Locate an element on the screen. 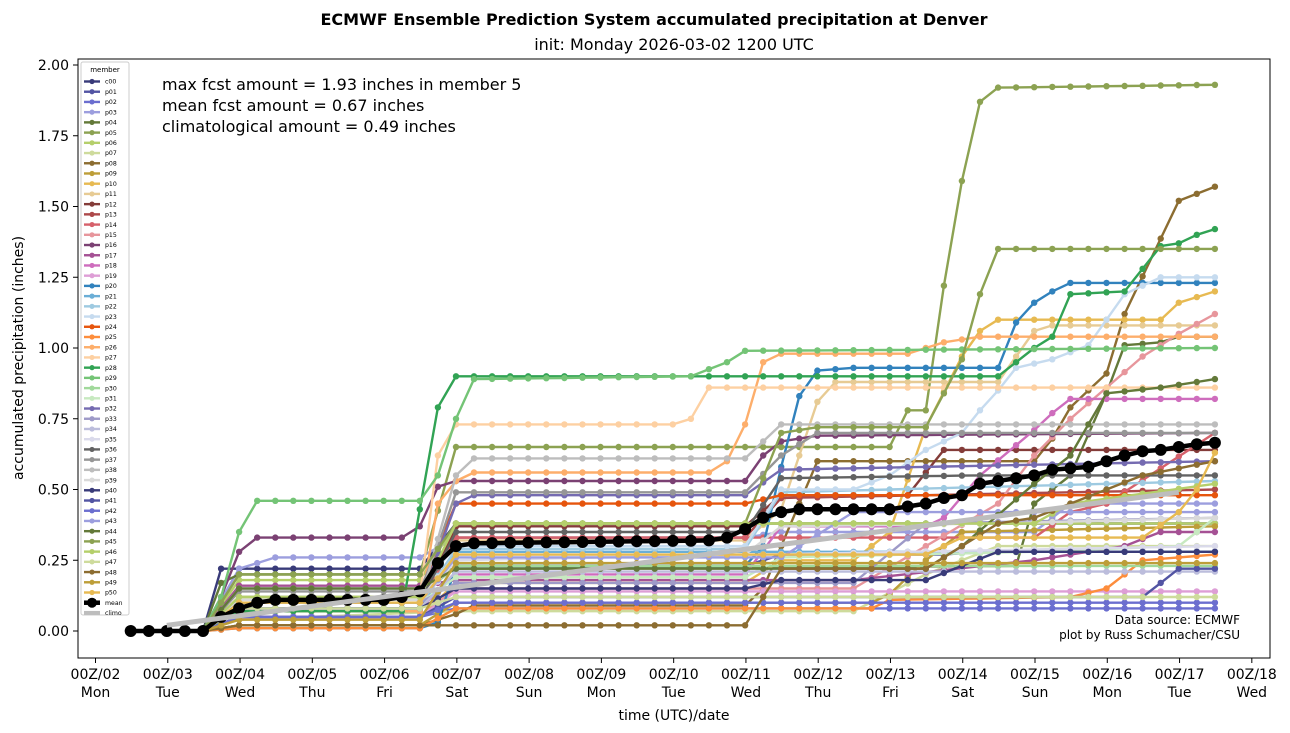  data-point-p29 is located at coordinates (853, 350).